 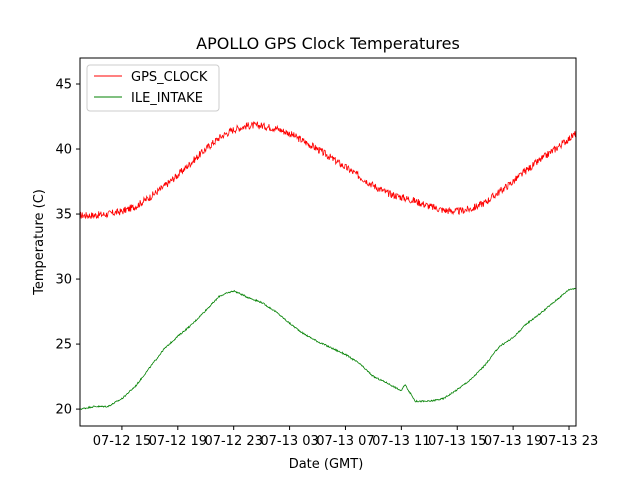 What do you see at coordinates (63, 410) in the screenshot?
I see `y-tick-label: 20` at bounding box center [63, 410].